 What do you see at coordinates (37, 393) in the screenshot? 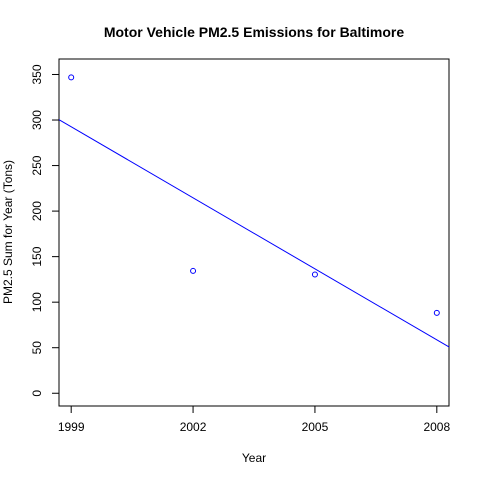
I see `y-tick-label-0: 0` at bounding box center [37, 393].